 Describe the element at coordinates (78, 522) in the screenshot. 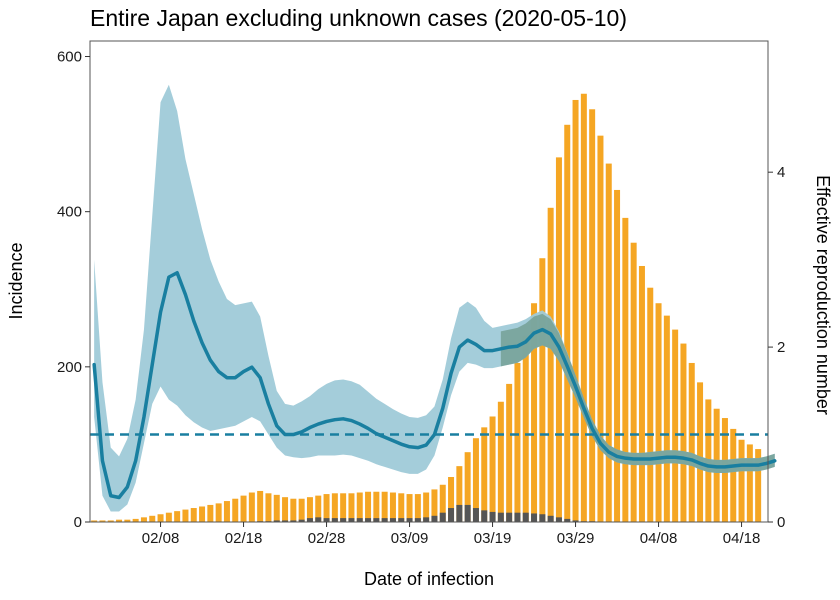

I see `y-tick-label: 0` at that location.